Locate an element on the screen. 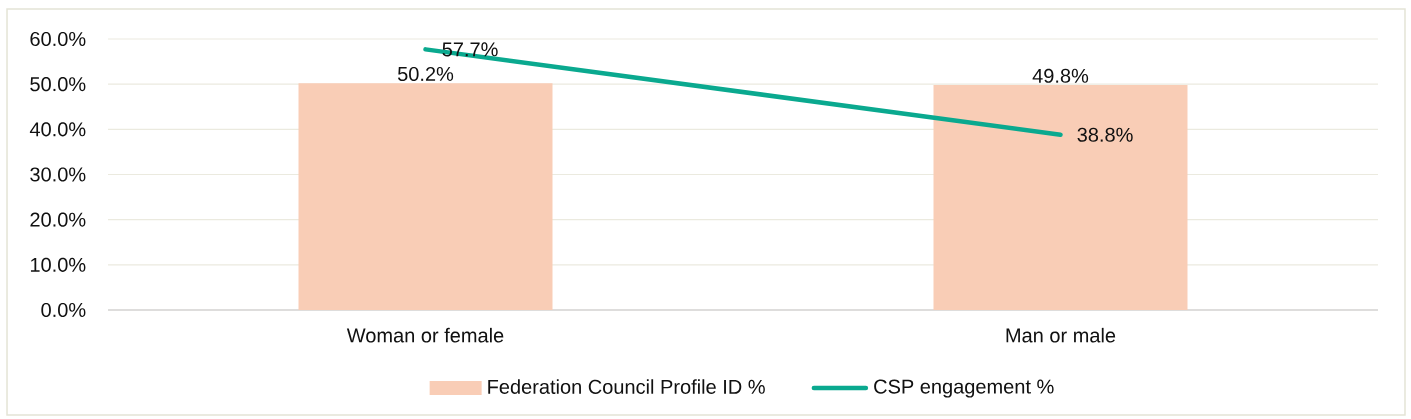  legend-label: CSP engagement % is located at coordinates (964, 388).